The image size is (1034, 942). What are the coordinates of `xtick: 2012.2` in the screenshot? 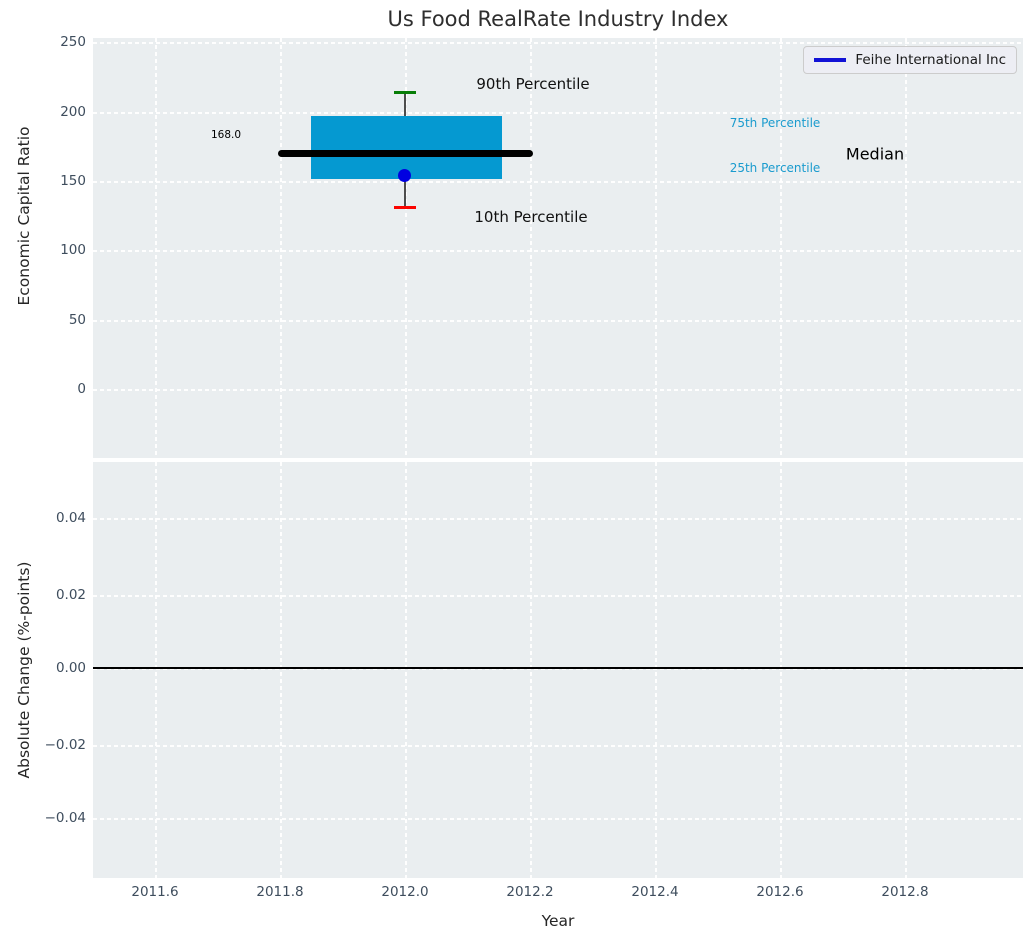 It's located at (530, 892).